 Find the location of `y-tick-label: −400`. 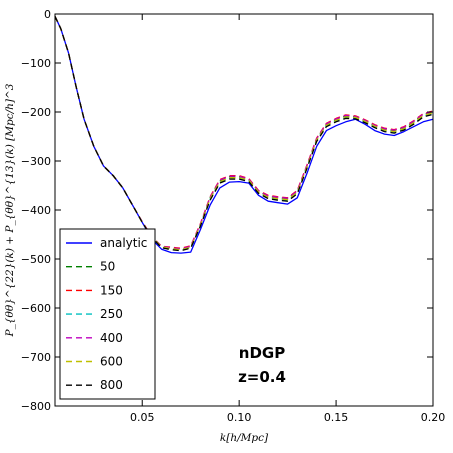

y-tick-label: −400 is located at coordinates (36, 210).